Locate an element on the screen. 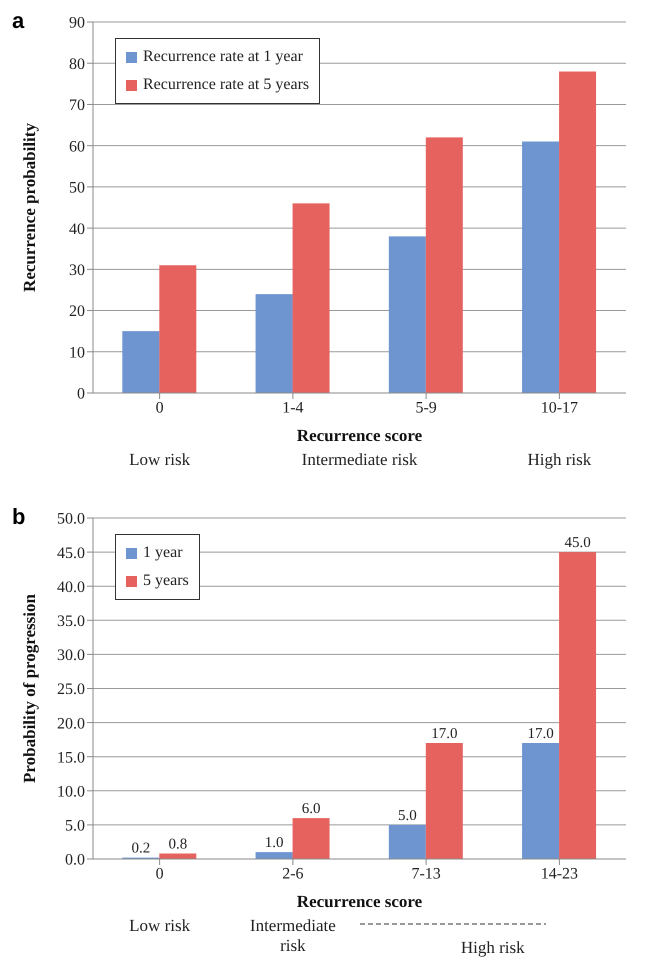 This screenshot has height=972, width=647. data-label: 0.8 is located at coordinates (178, 844).